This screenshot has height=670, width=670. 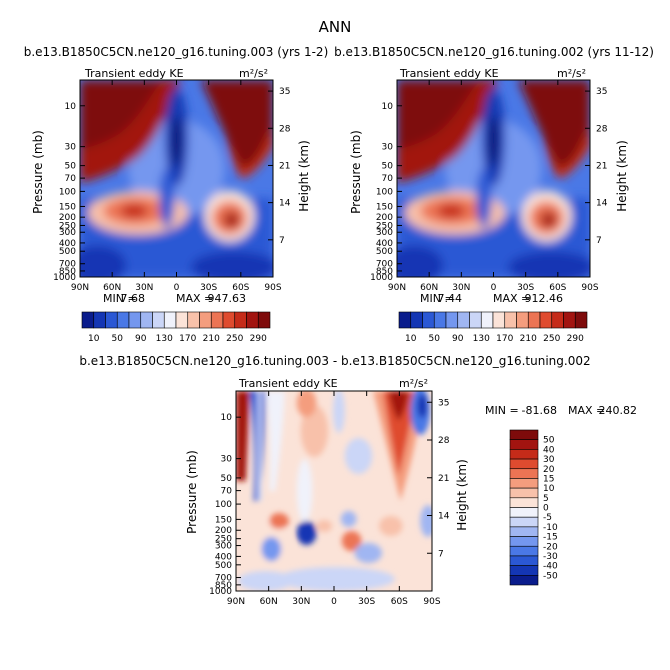 What do you see at coordinates (586, 410) in the screenshot?
I see `panel-3-max-label: MAX =` at bounding box center [586, 410].